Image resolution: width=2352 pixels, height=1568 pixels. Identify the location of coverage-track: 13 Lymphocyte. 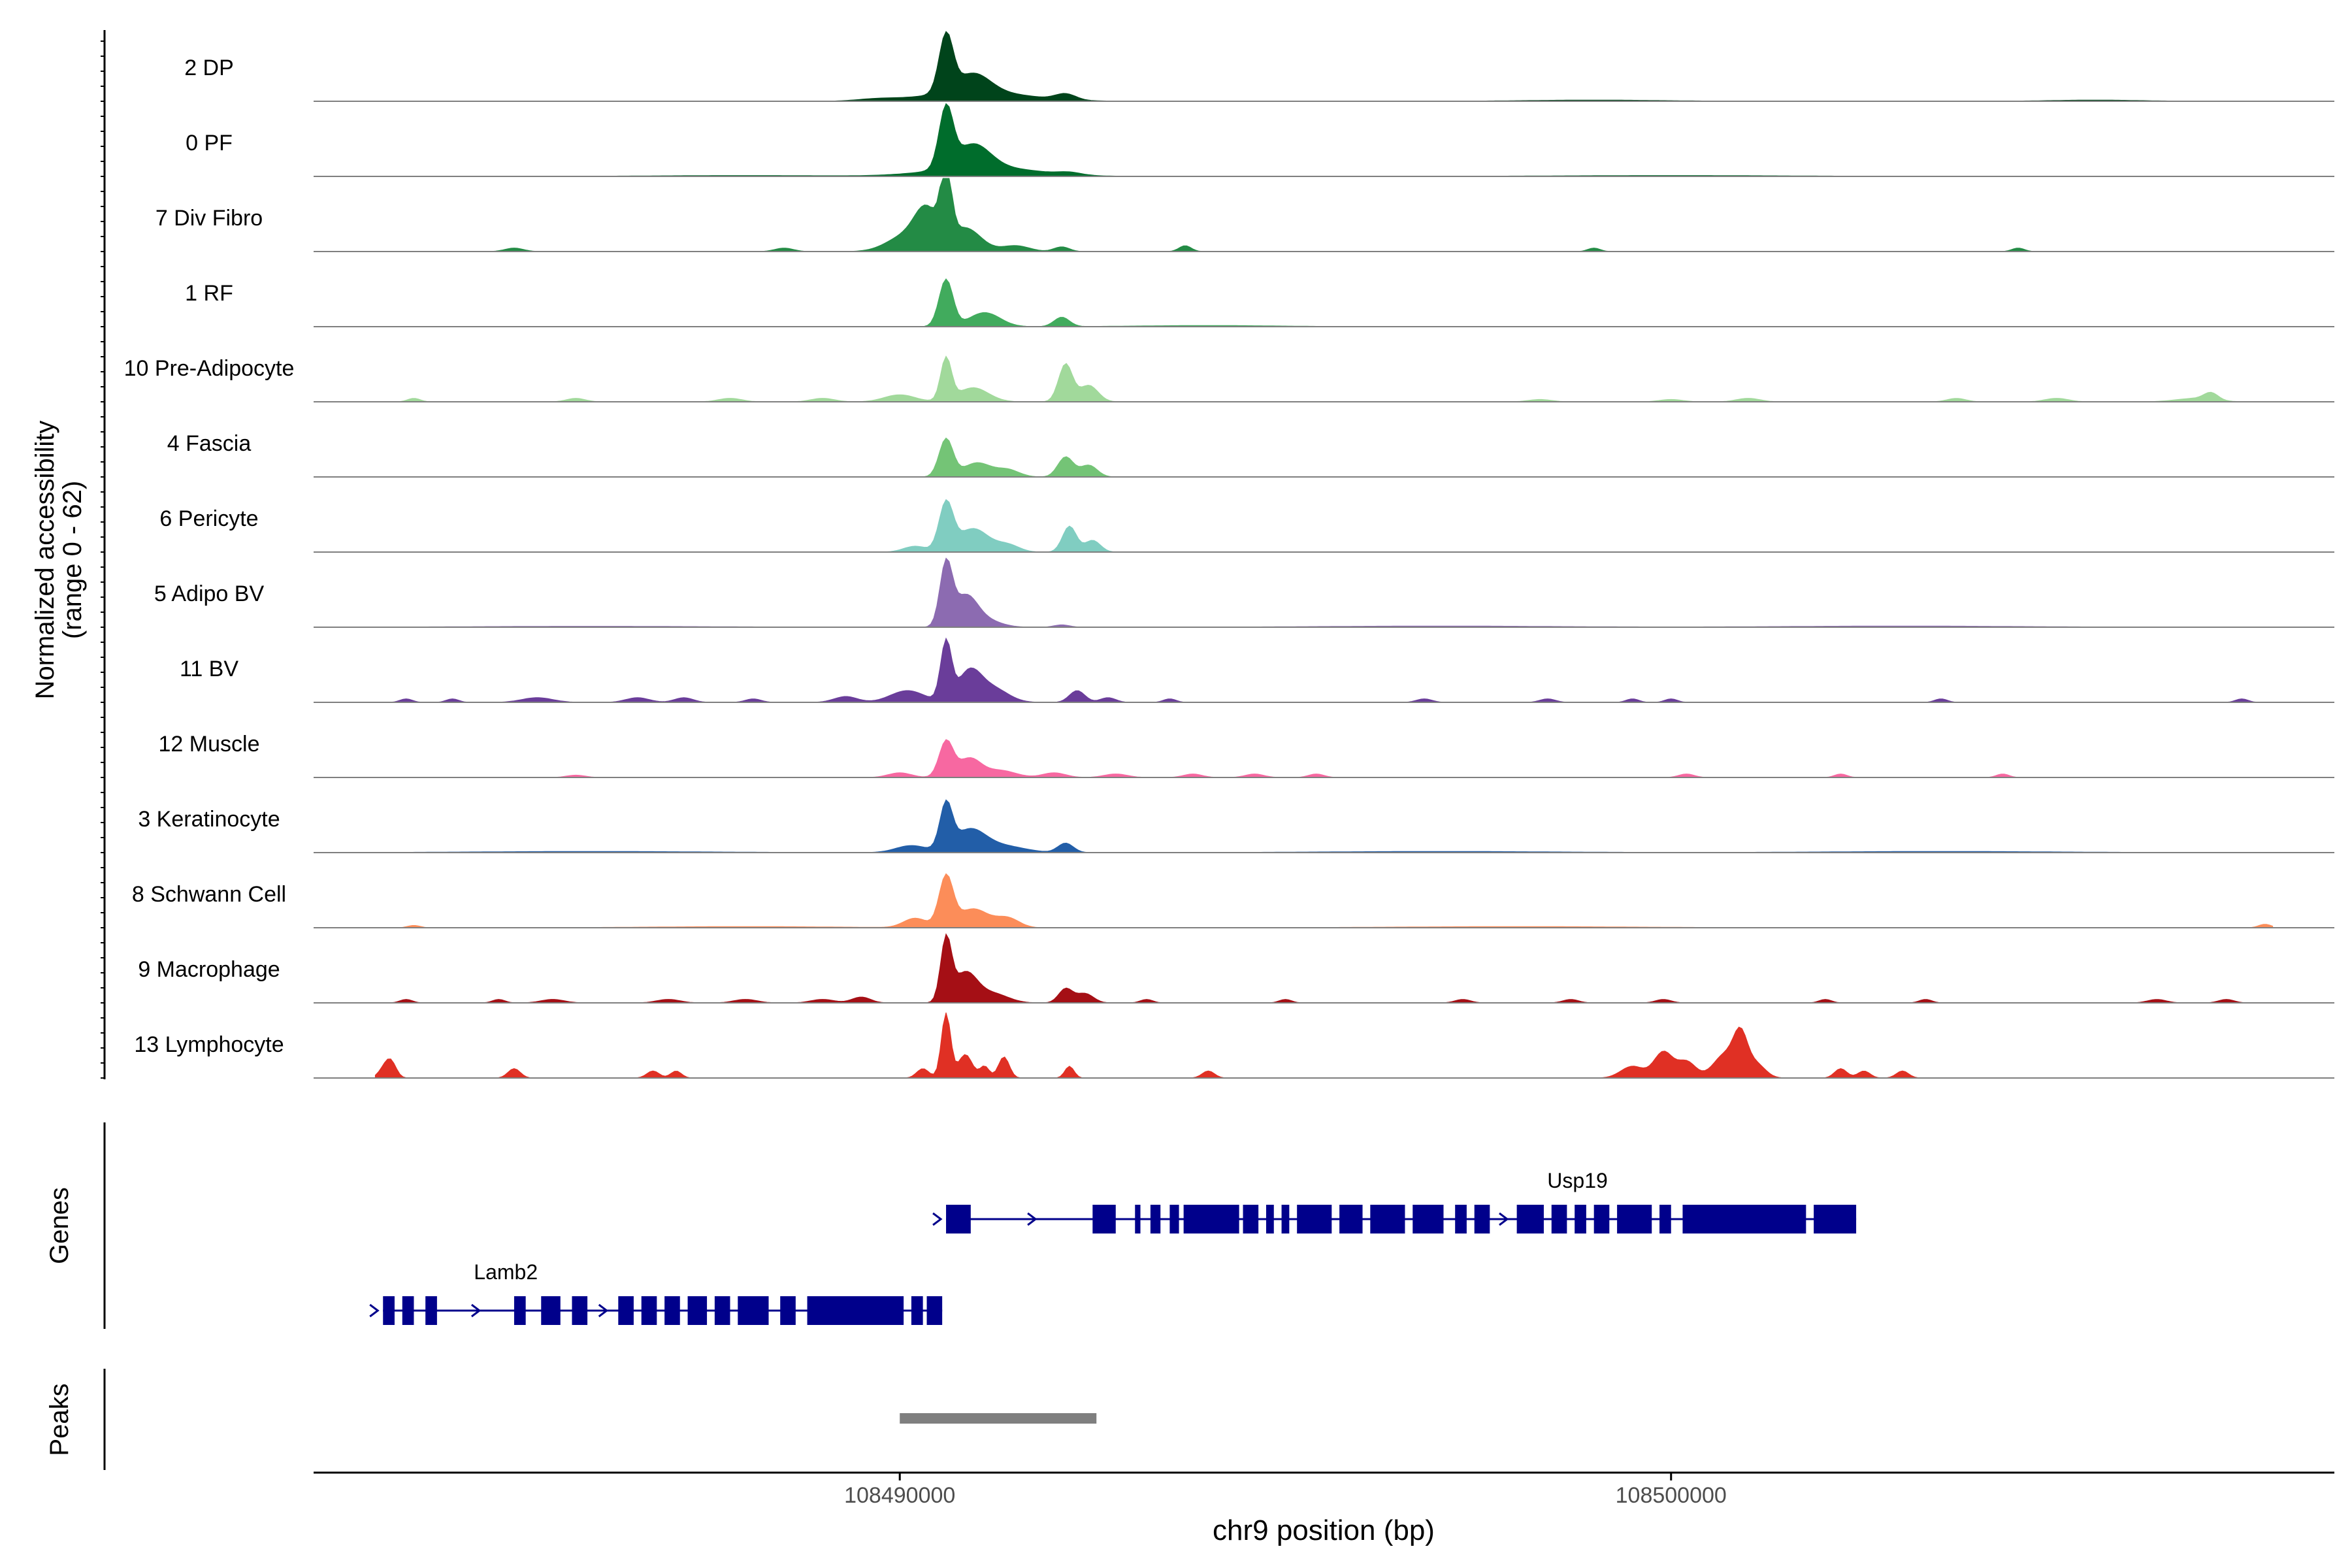
(1234, 1045).